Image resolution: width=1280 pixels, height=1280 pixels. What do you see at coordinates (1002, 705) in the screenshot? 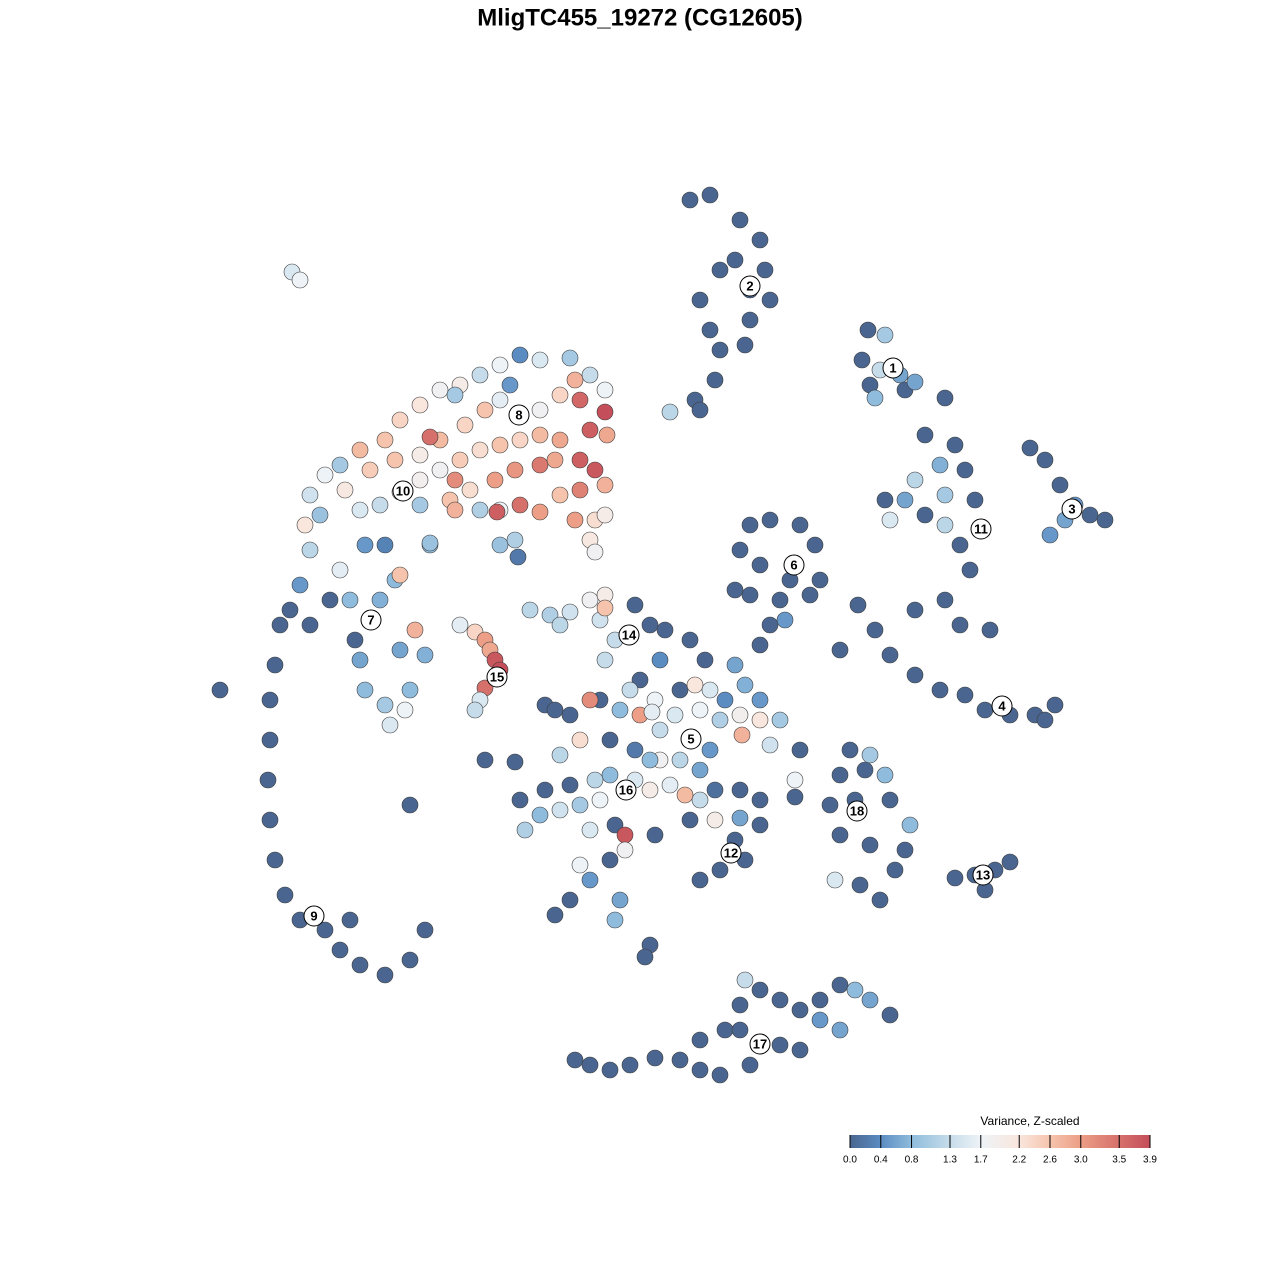
I see `cluster-label: 4` at bounding box center [1002, 705].